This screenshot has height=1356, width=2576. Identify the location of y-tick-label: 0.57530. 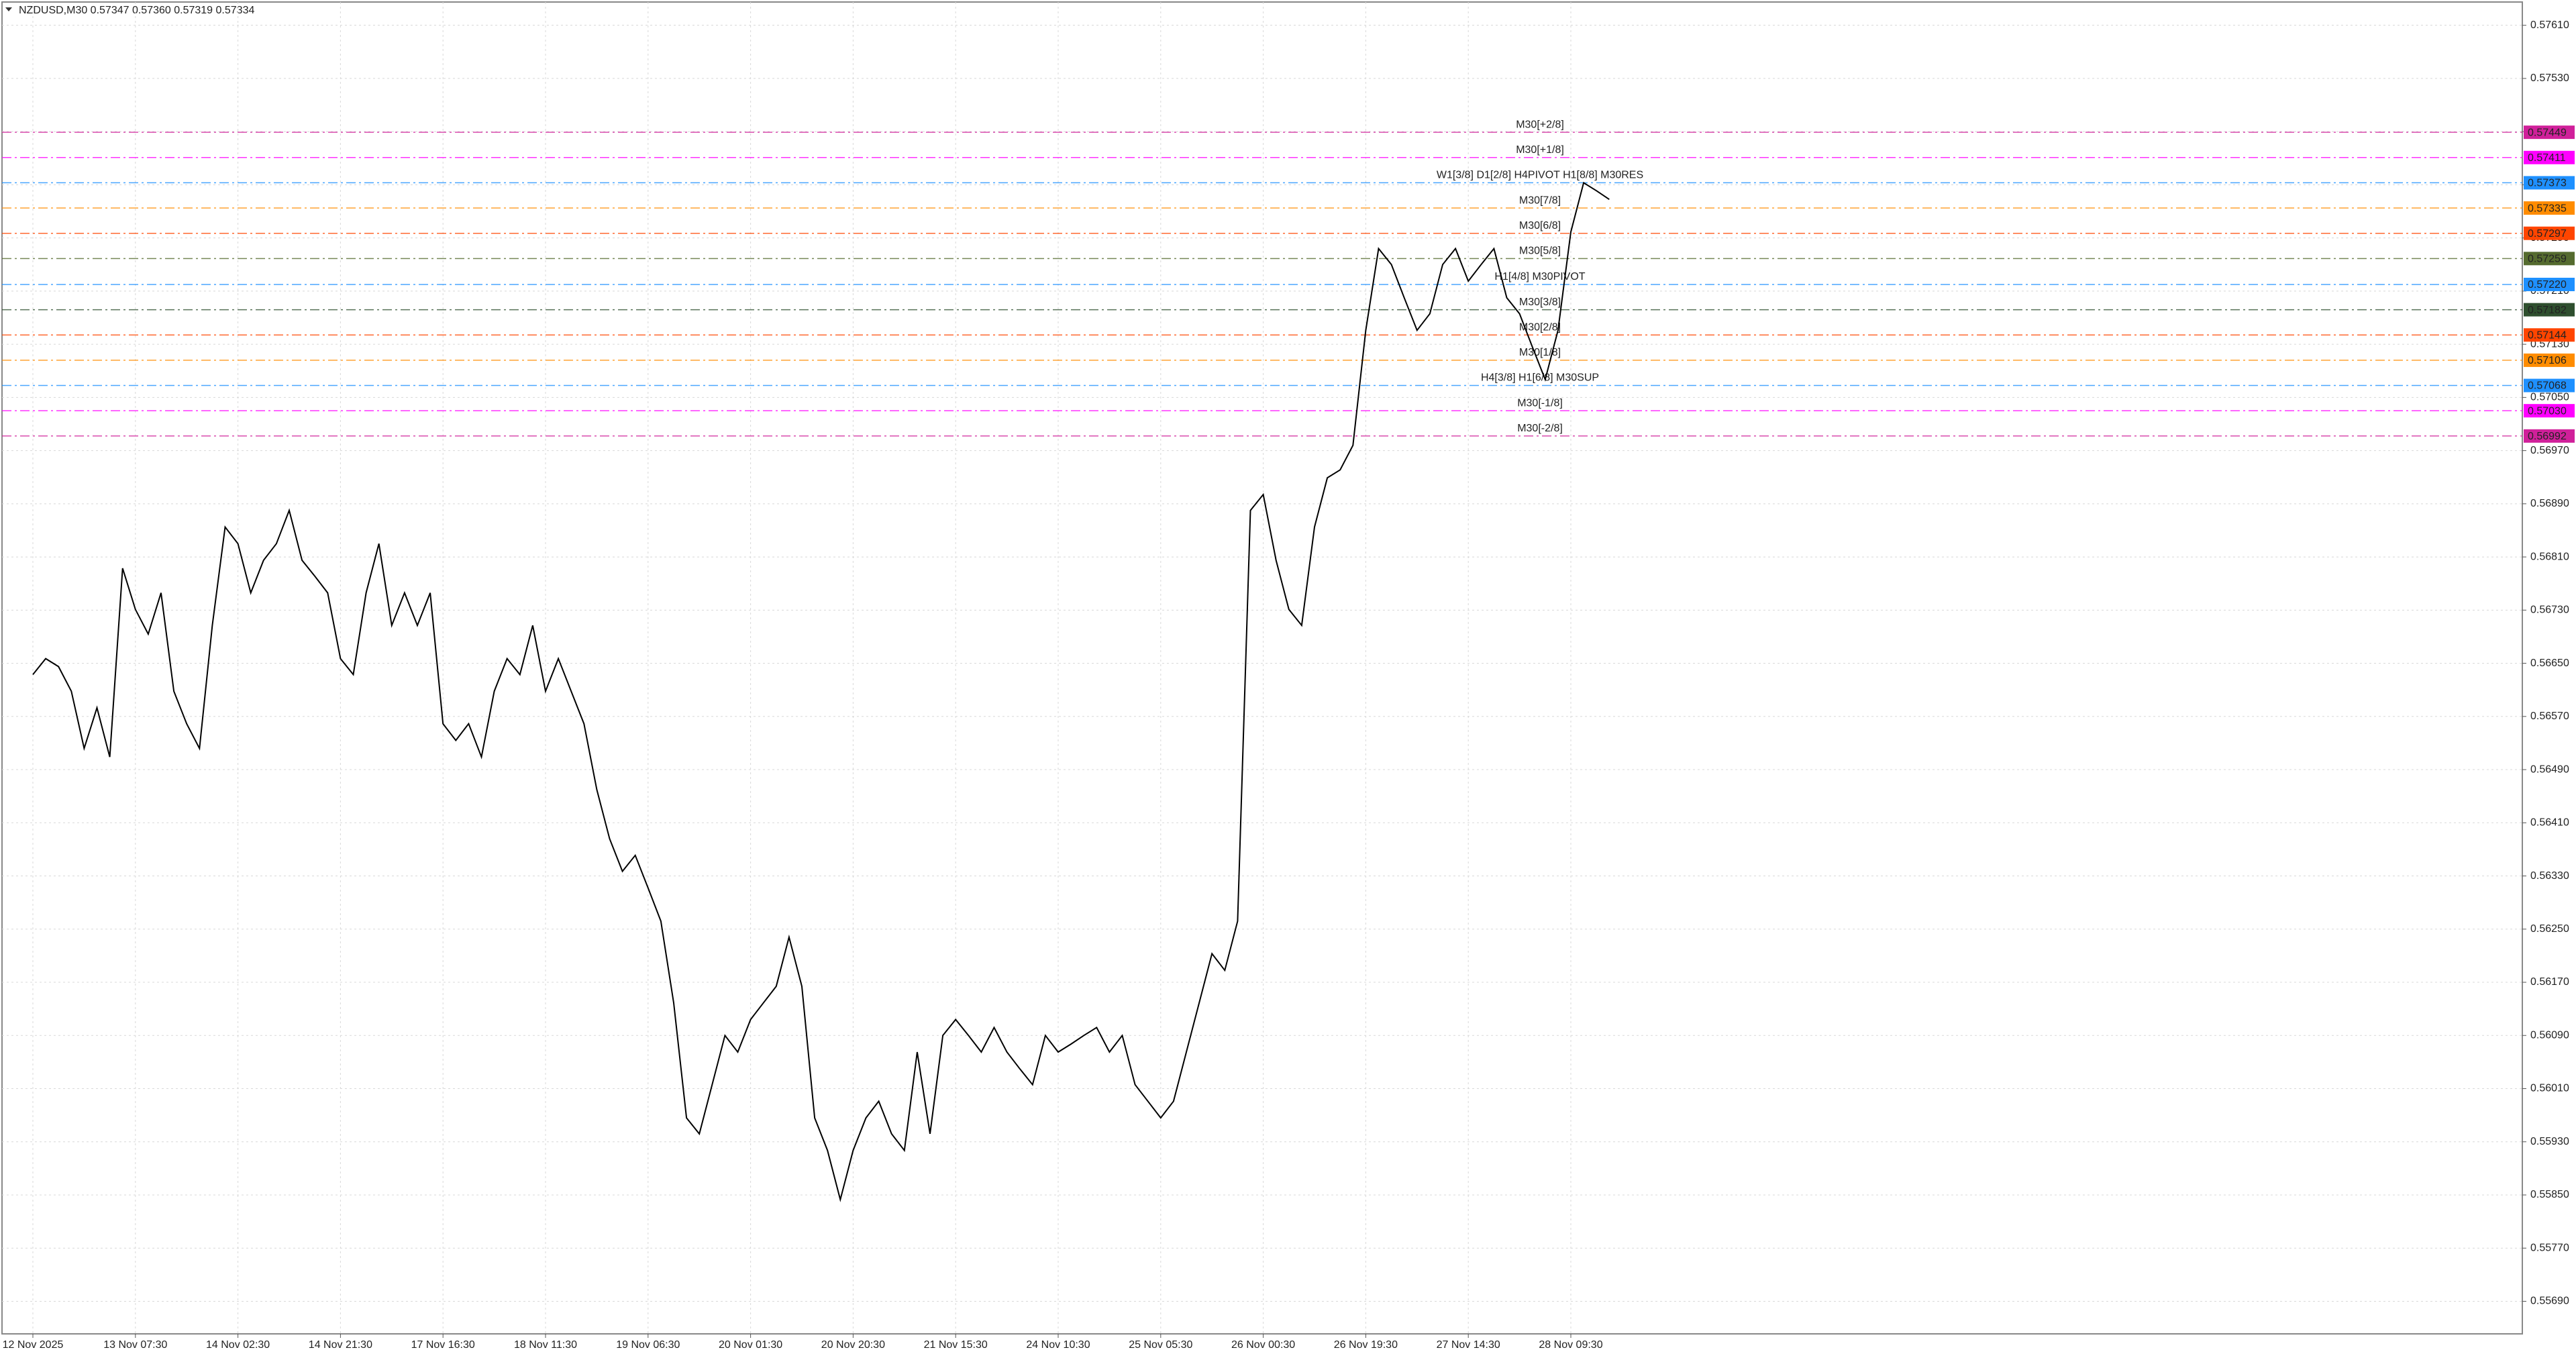
(2549, 78).